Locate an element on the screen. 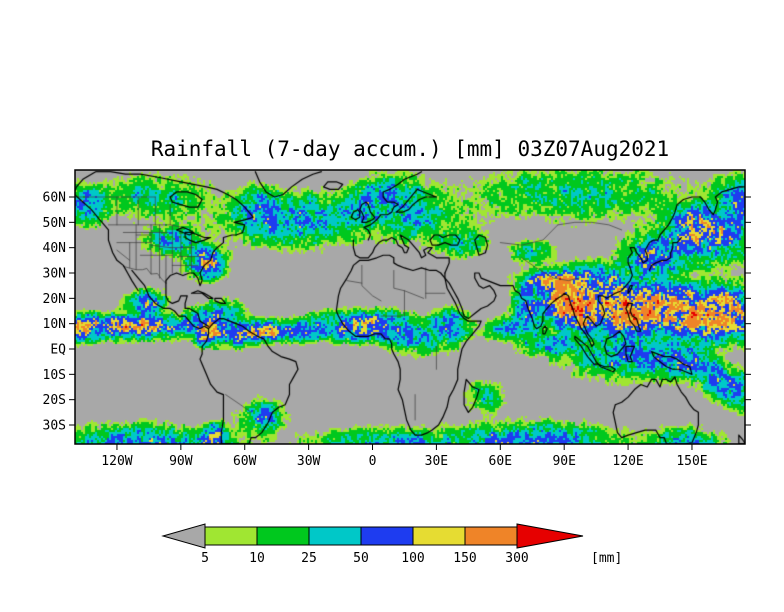 The height and width of the screenshot is (612, 784). lat-tick-label: 50N is located at coordinates (54, 223).